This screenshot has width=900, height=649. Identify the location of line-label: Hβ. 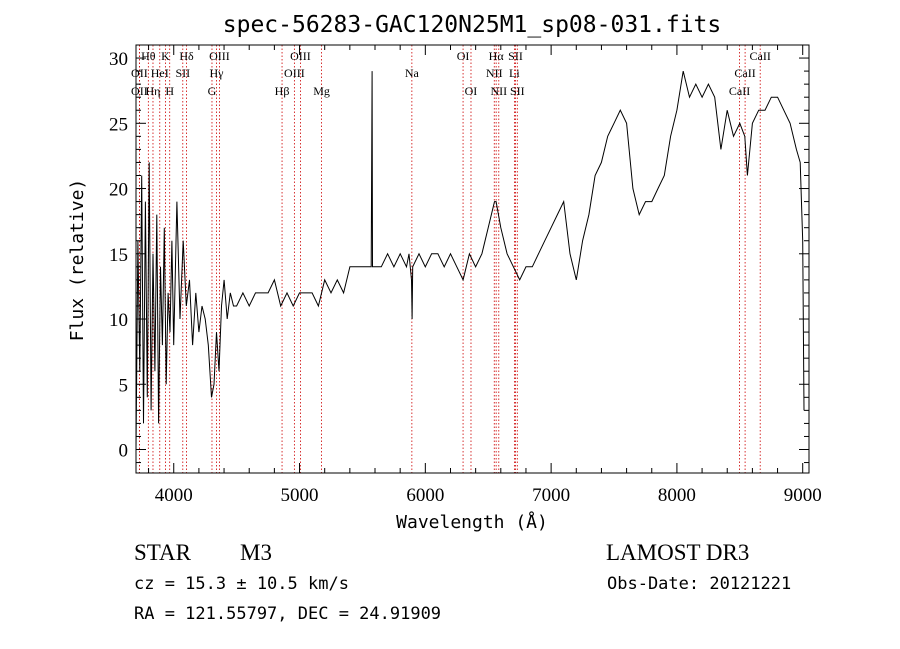
(282, 91).